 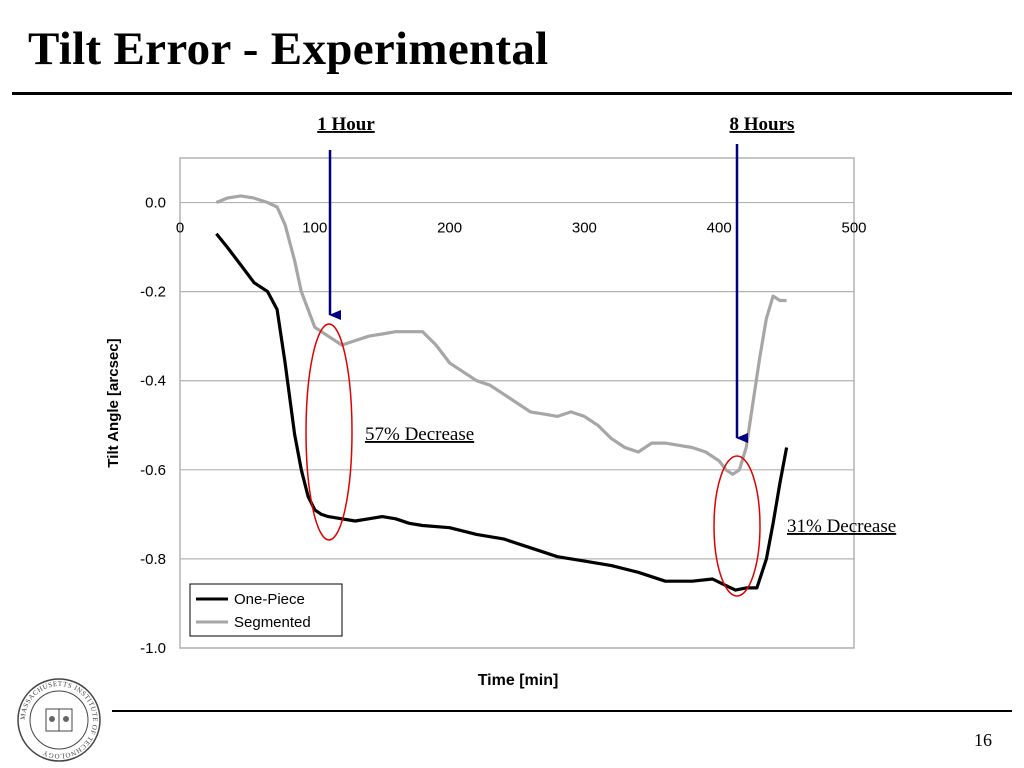 I want to click on y-tick-label: -0.6, so click(x=153, y=470).